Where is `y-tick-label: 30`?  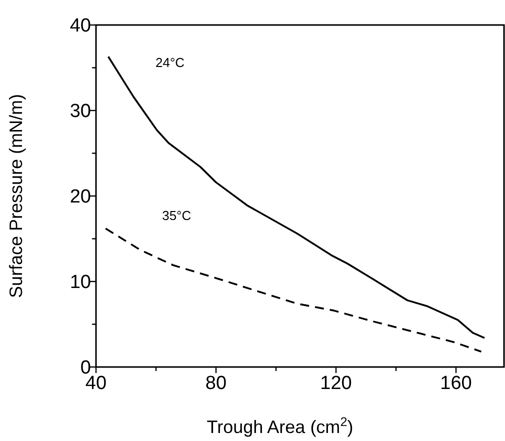
y-tick-label: 30 is located at coordinates (80, 111).